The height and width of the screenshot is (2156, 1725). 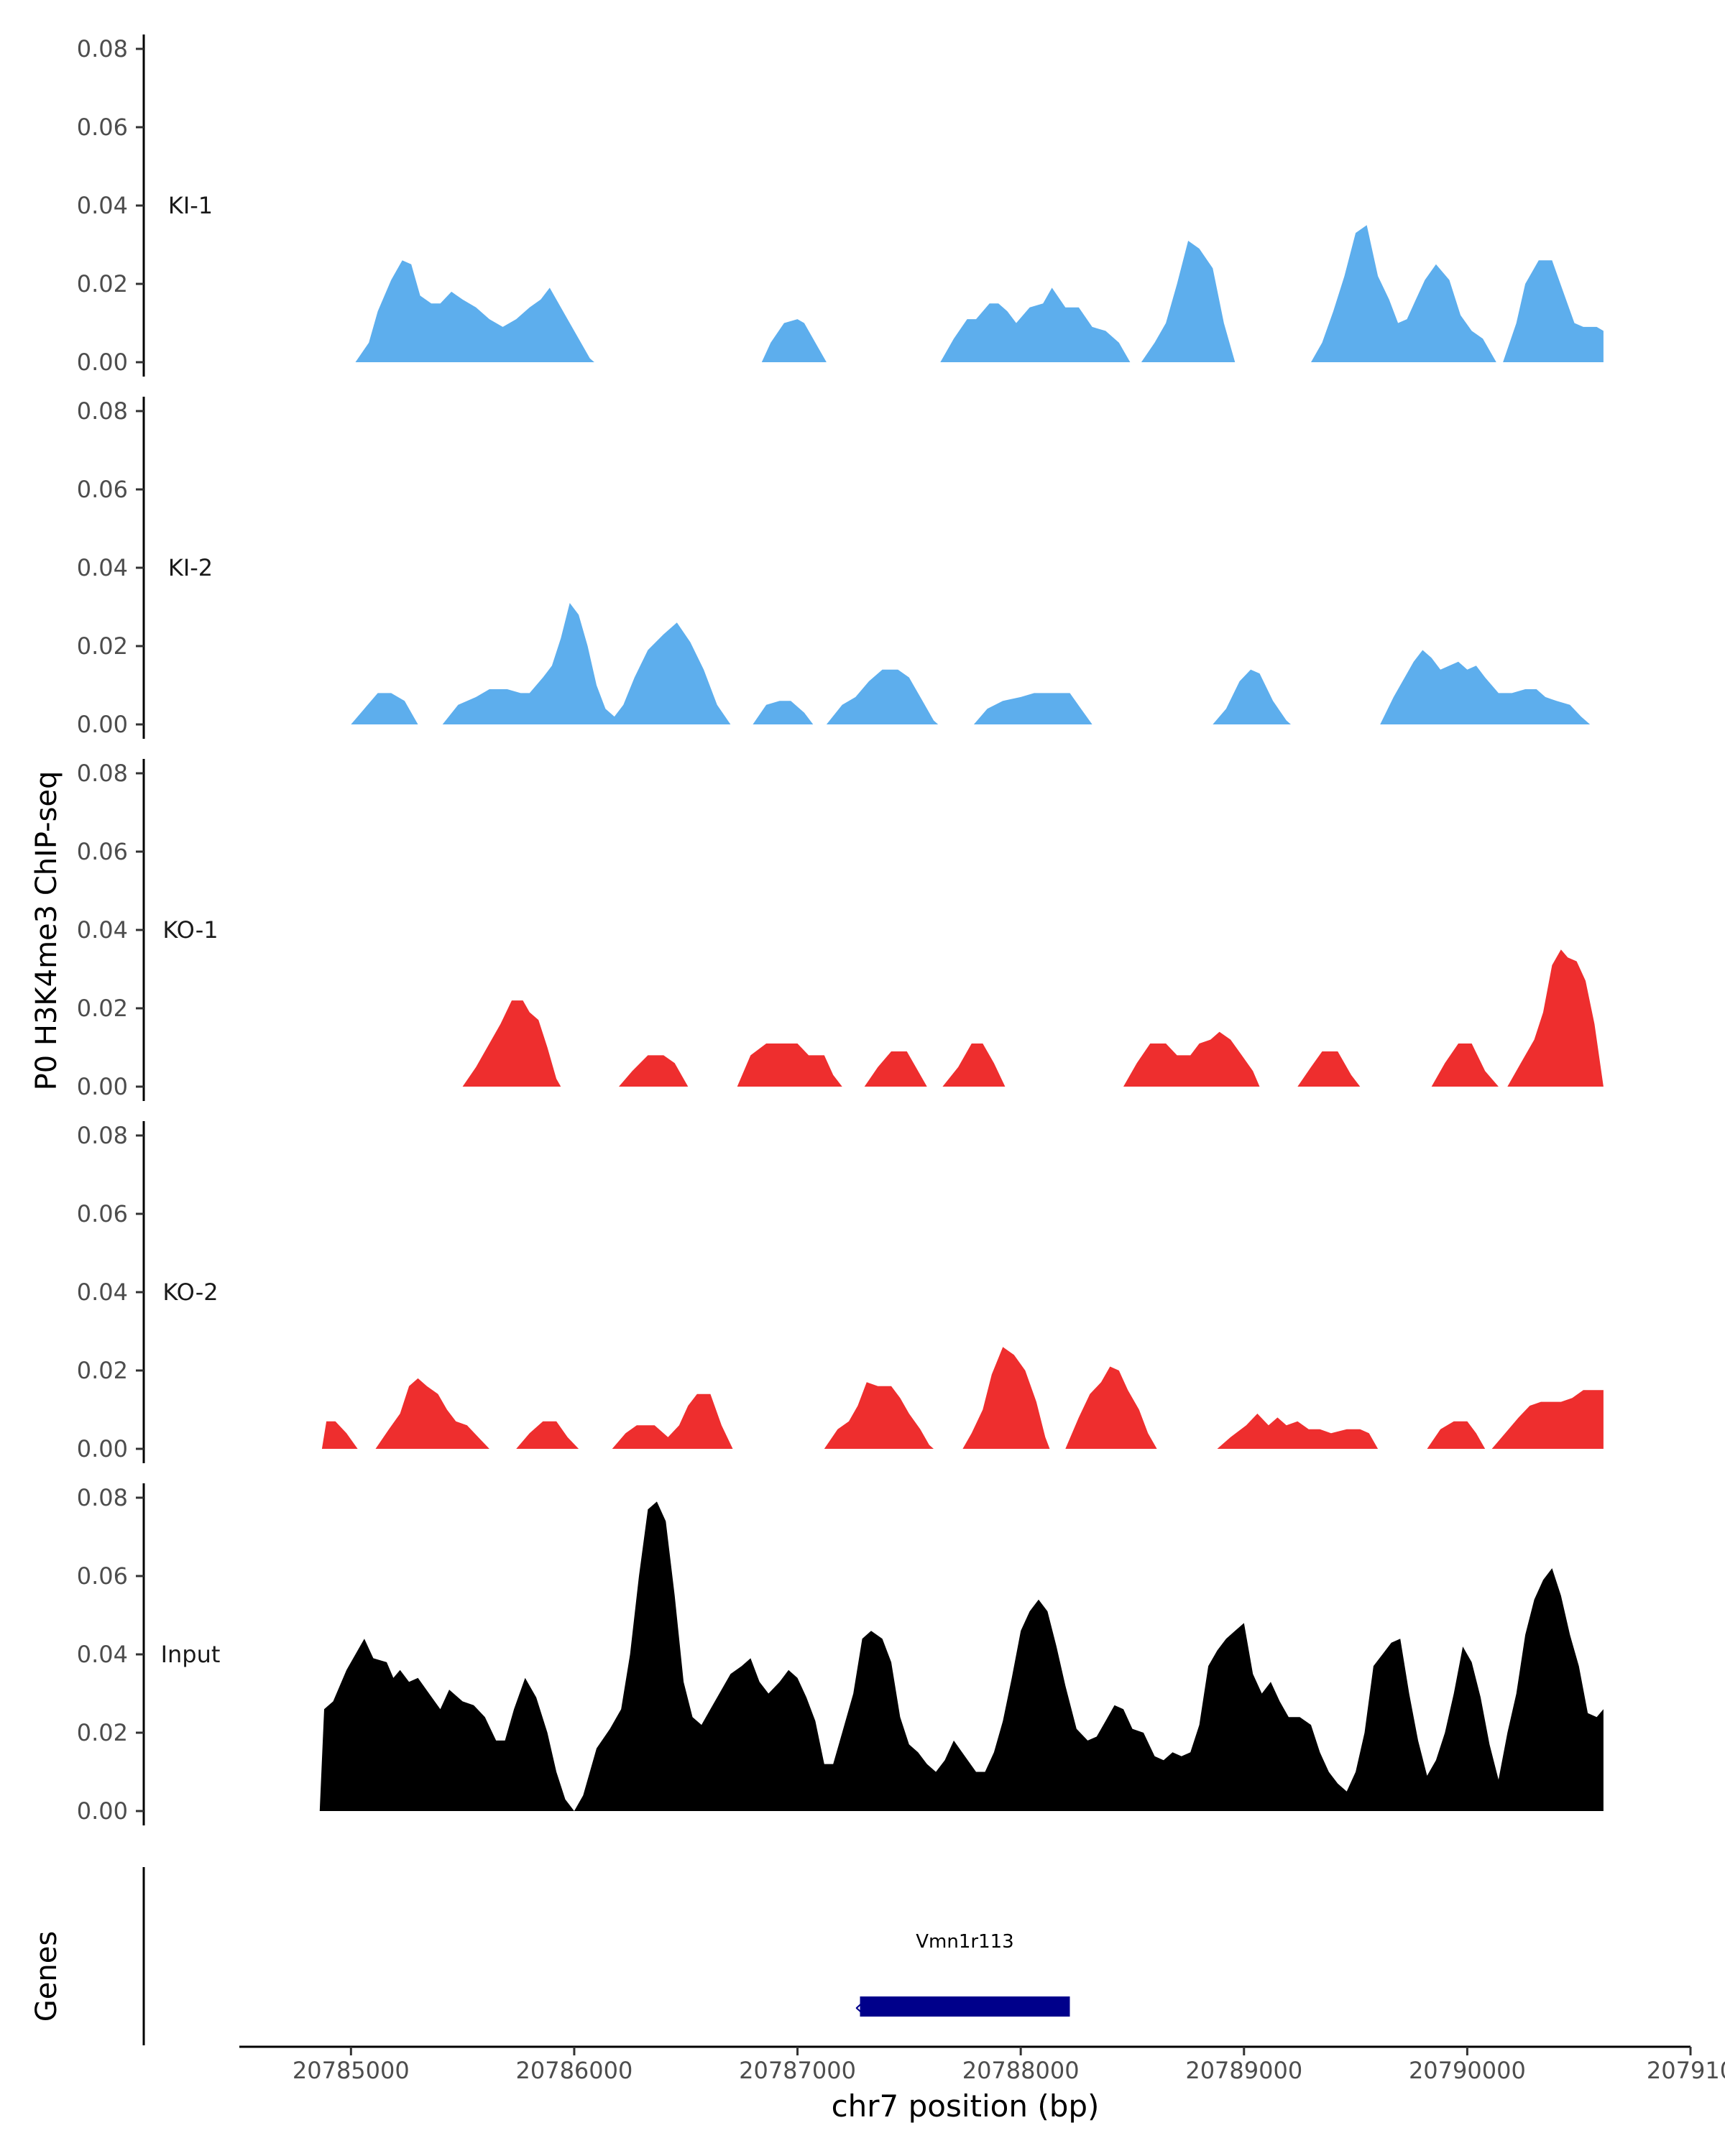 What do you see at coordinates (859, 2007) in the screenshot?
I see `gene-strand-marker: ‹` at bounding box center [859, 2007].